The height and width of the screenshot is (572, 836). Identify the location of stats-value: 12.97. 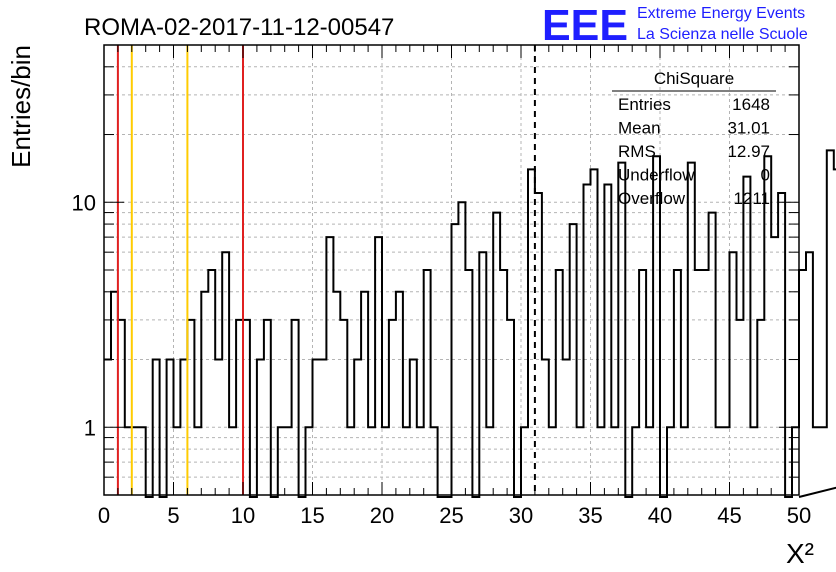
(748, 151).